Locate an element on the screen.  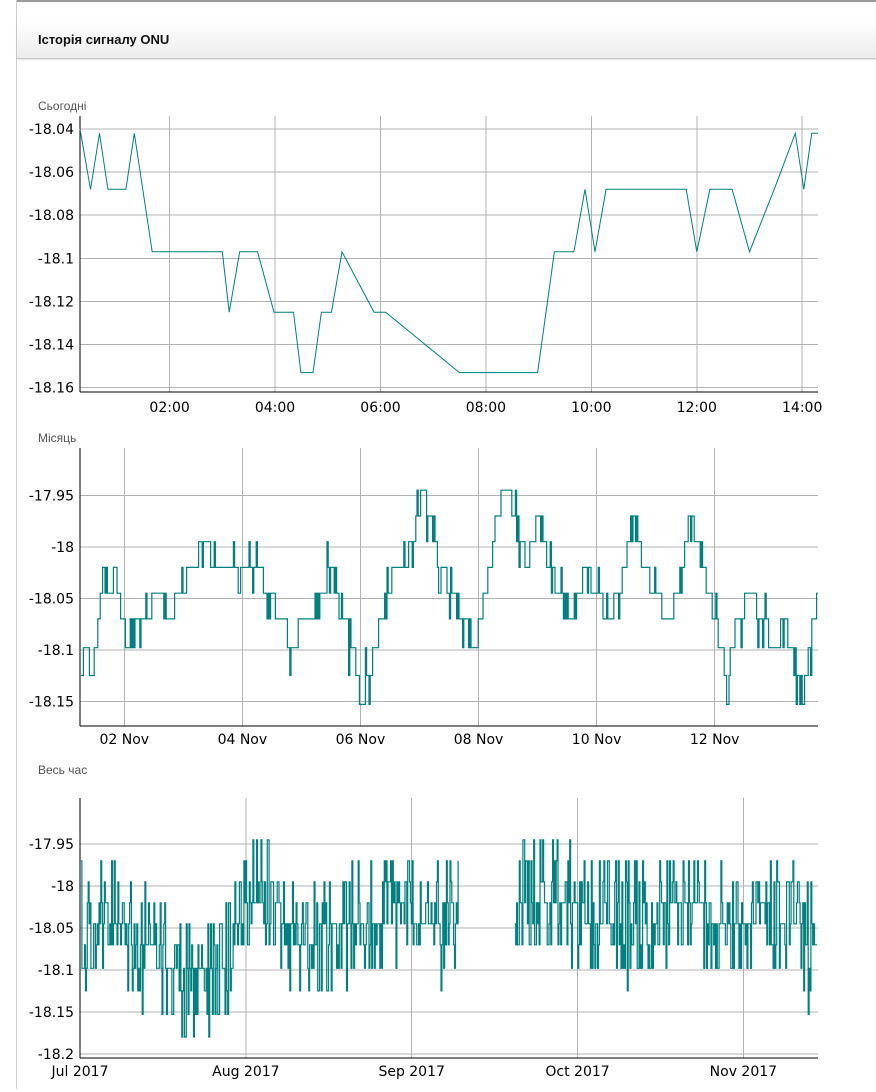
x-tick-label: 06 Nov is located at coordinates (361, 740).